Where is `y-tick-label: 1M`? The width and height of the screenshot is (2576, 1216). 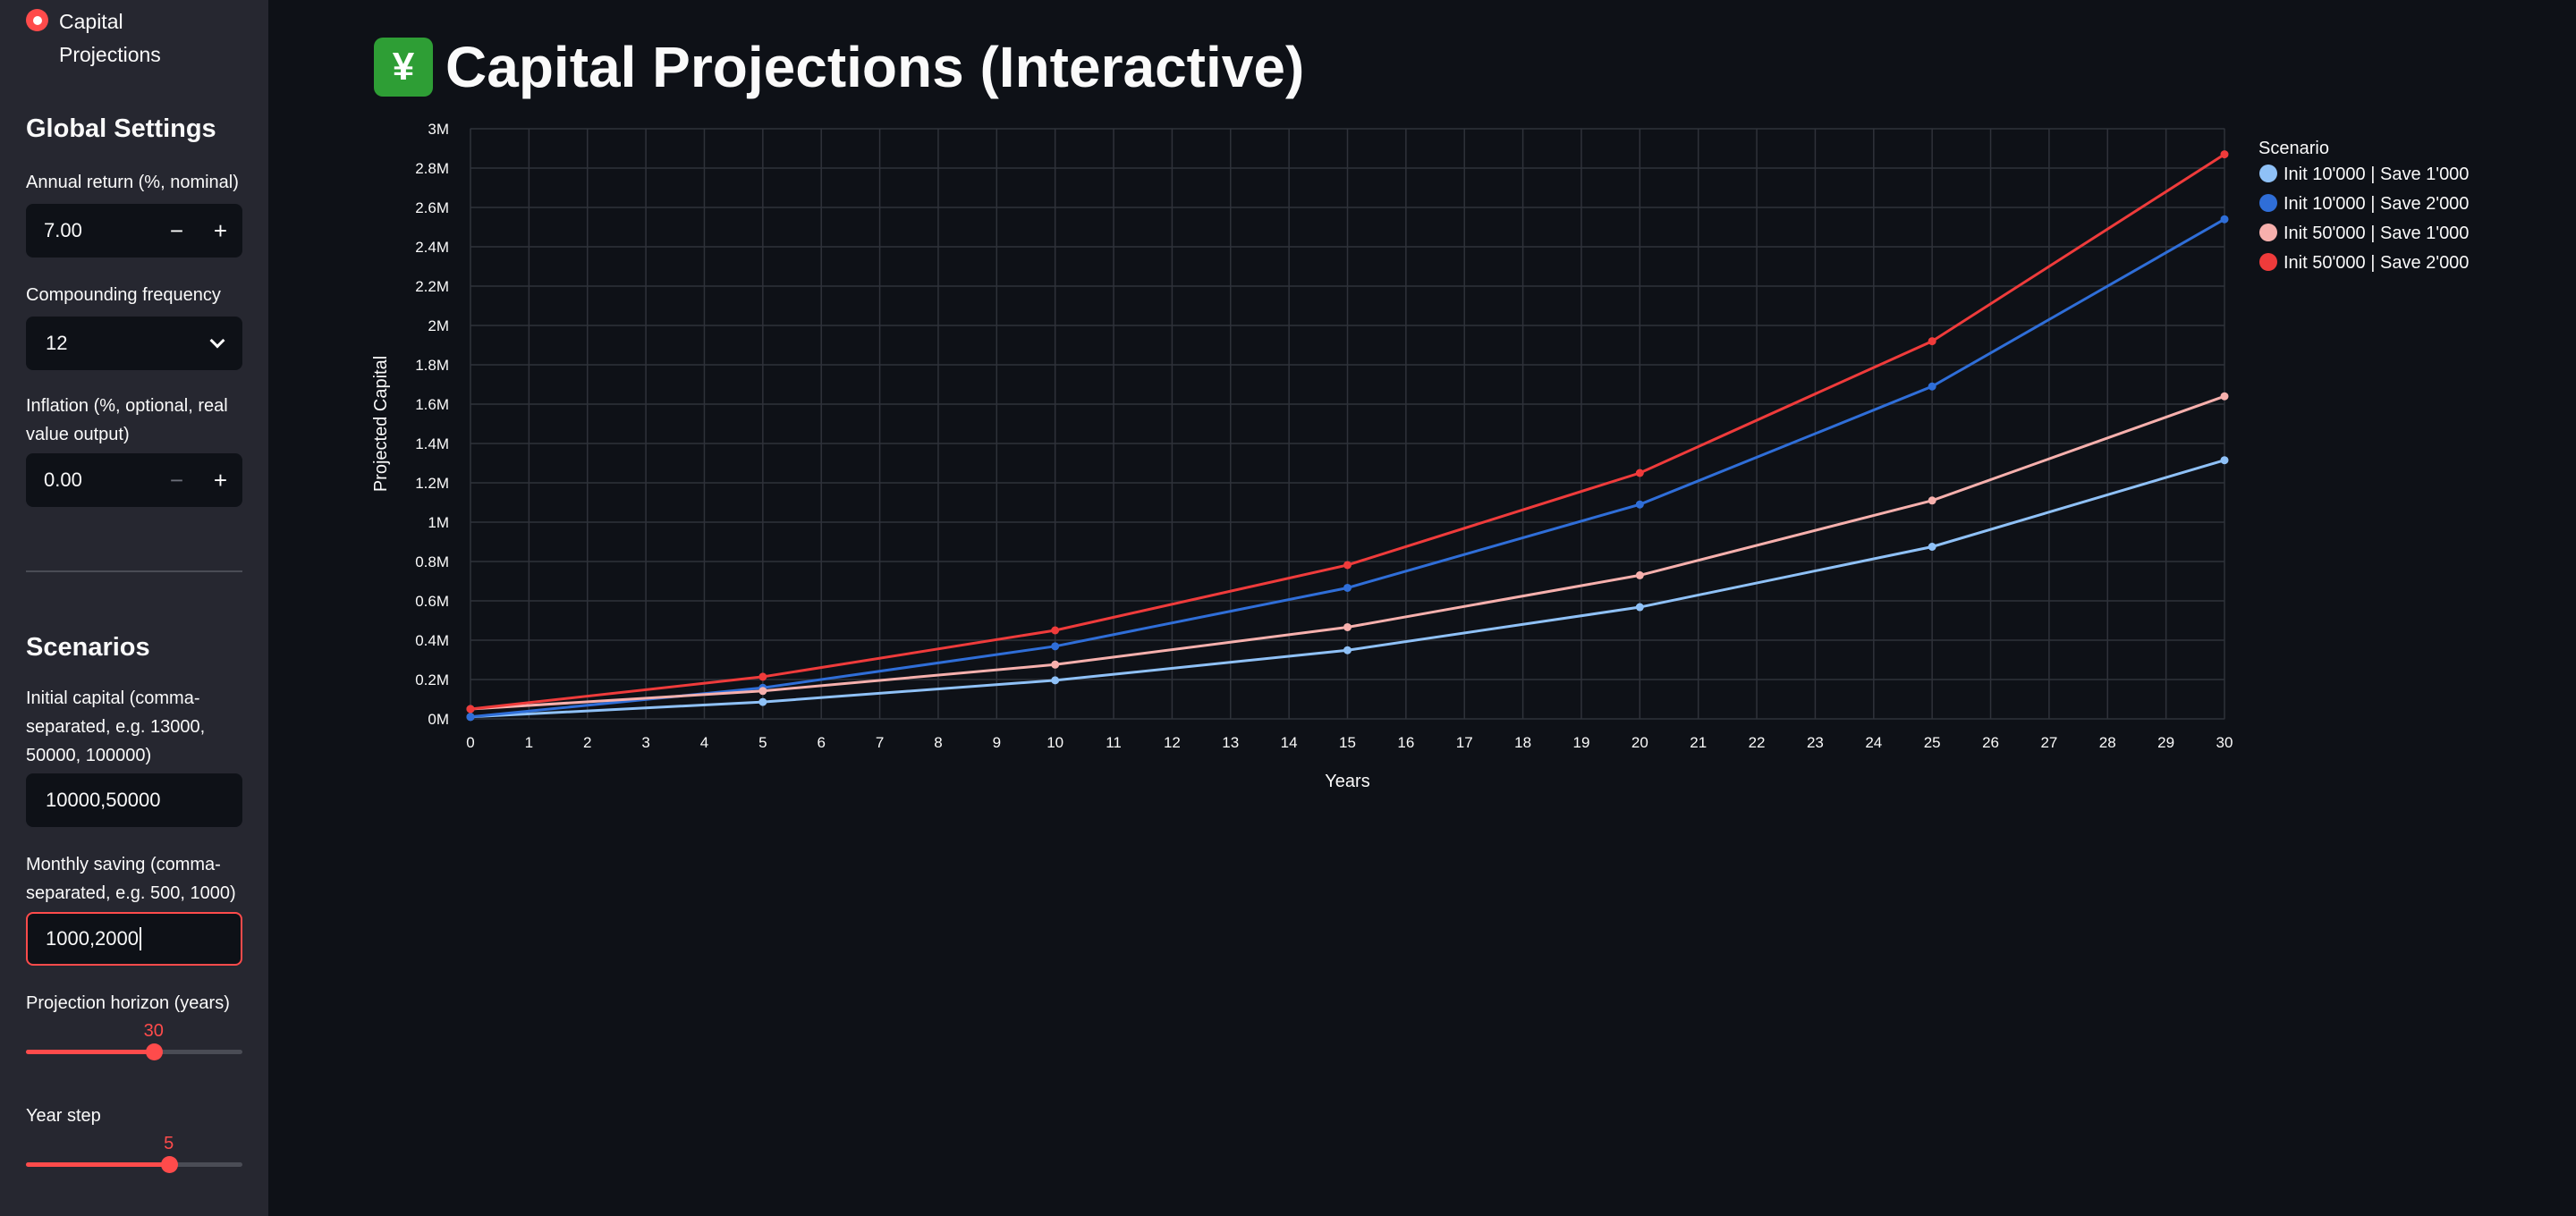
y-tick-label: 1M is located at coordinates (438, 522).